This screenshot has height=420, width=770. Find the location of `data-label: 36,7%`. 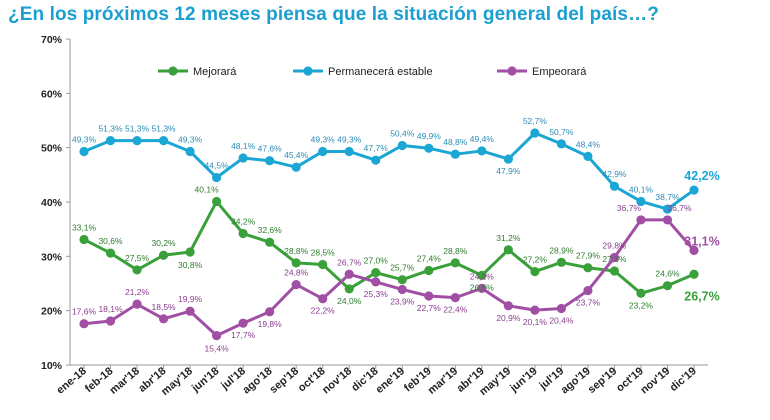

data-label: 36,7% is located at coordinates (629, 208).